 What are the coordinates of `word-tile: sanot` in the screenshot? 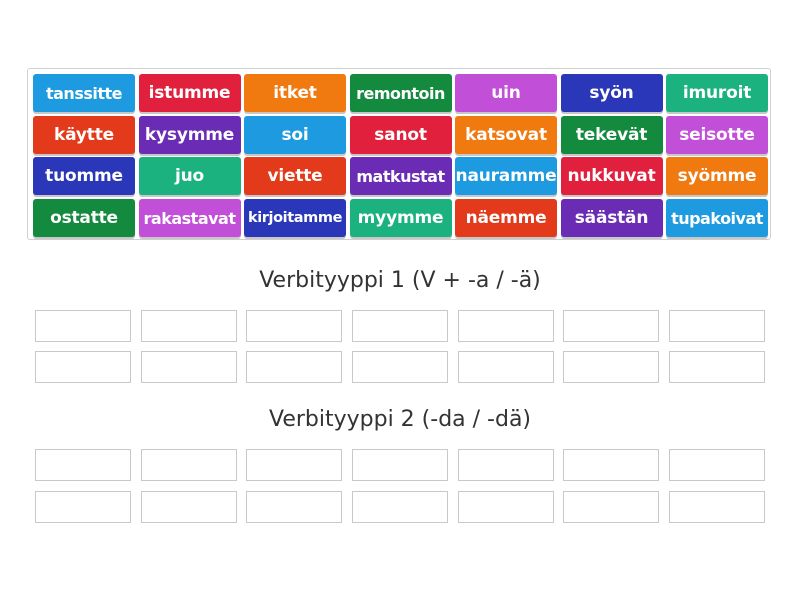 It's located at (400, 135).